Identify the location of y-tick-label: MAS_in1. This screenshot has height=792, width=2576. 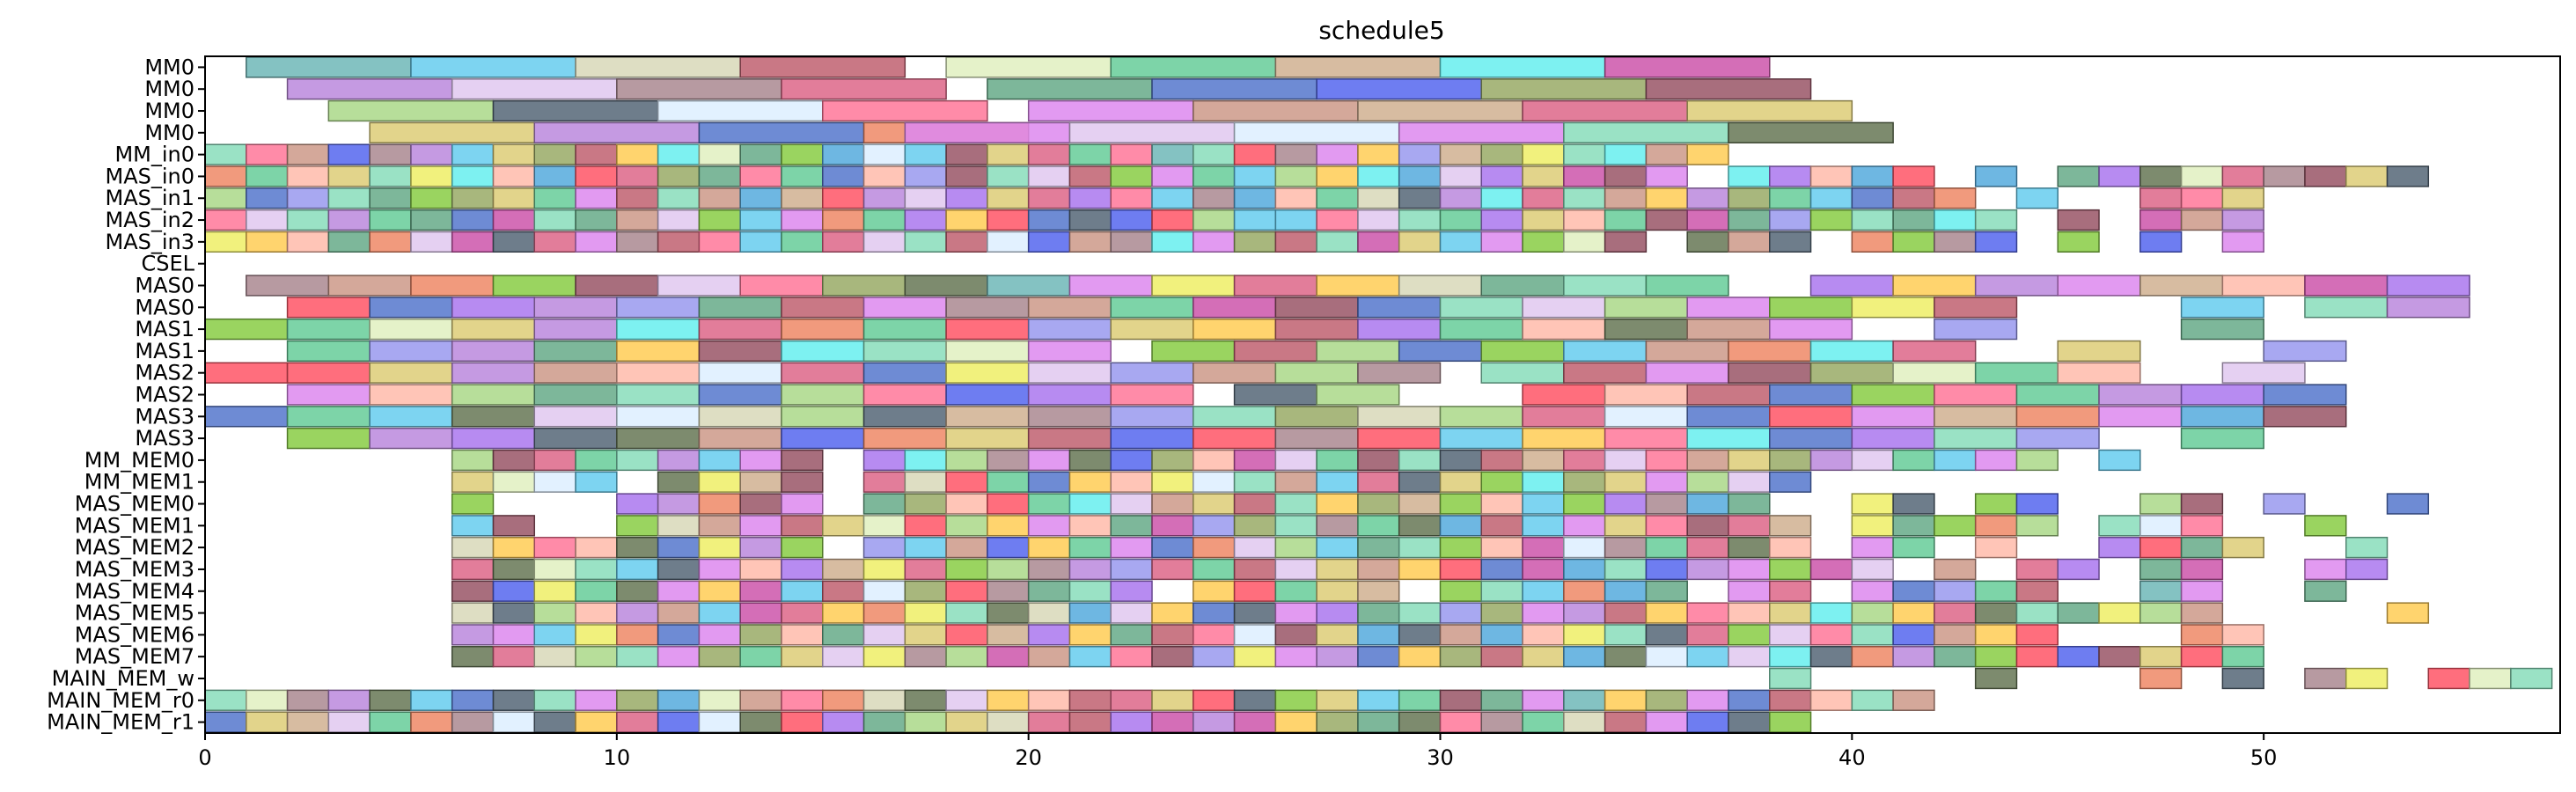
(149, 198).